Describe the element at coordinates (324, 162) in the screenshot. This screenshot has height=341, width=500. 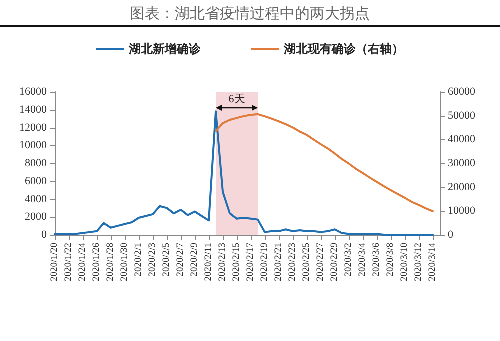
I see `line-series` at that location.